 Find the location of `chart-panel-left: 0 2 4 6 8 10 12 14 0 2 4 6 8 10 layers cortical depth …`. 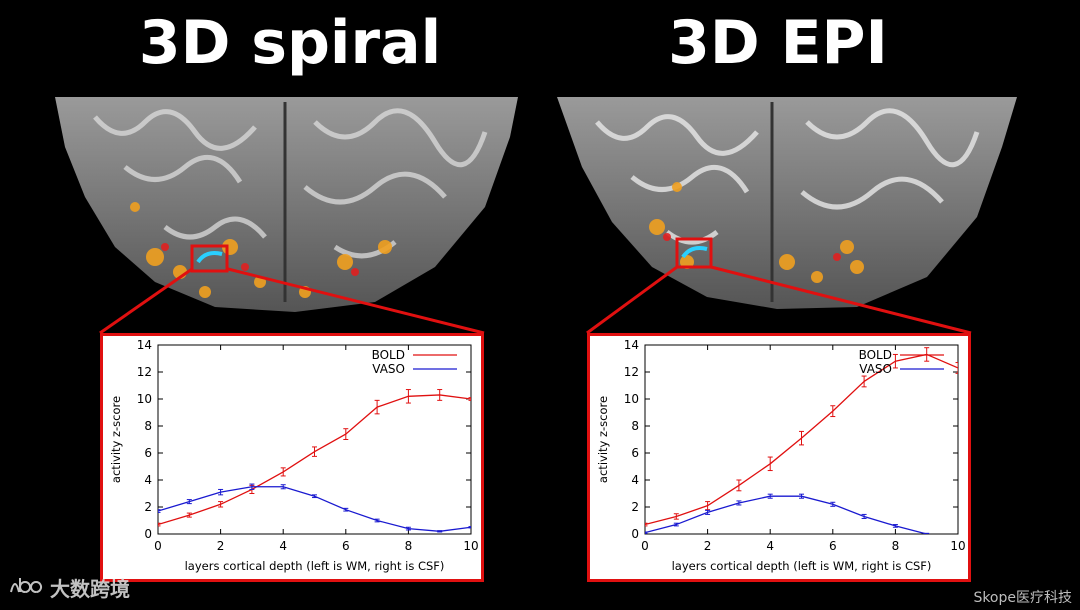

chart-panel-left: 0 2 4 6 8 10 12 14 0 2 4 6 8 10 layers cortical depth … is located at coordinates (292, 457).